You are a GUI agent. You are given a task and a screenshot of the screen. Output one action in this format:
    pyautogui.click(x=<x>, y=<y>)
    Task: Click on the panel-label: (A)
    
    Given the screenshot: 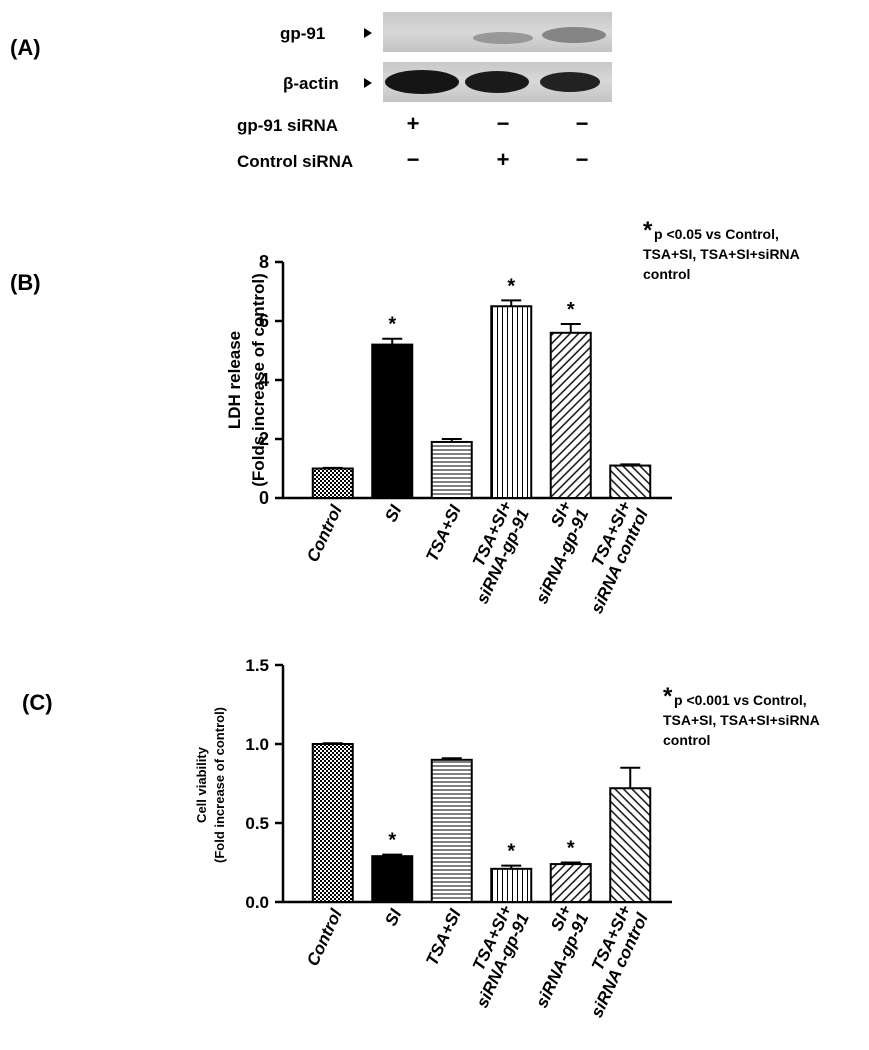 What is the action you would take?
    pyautogui.click(x=25, y=47)
    